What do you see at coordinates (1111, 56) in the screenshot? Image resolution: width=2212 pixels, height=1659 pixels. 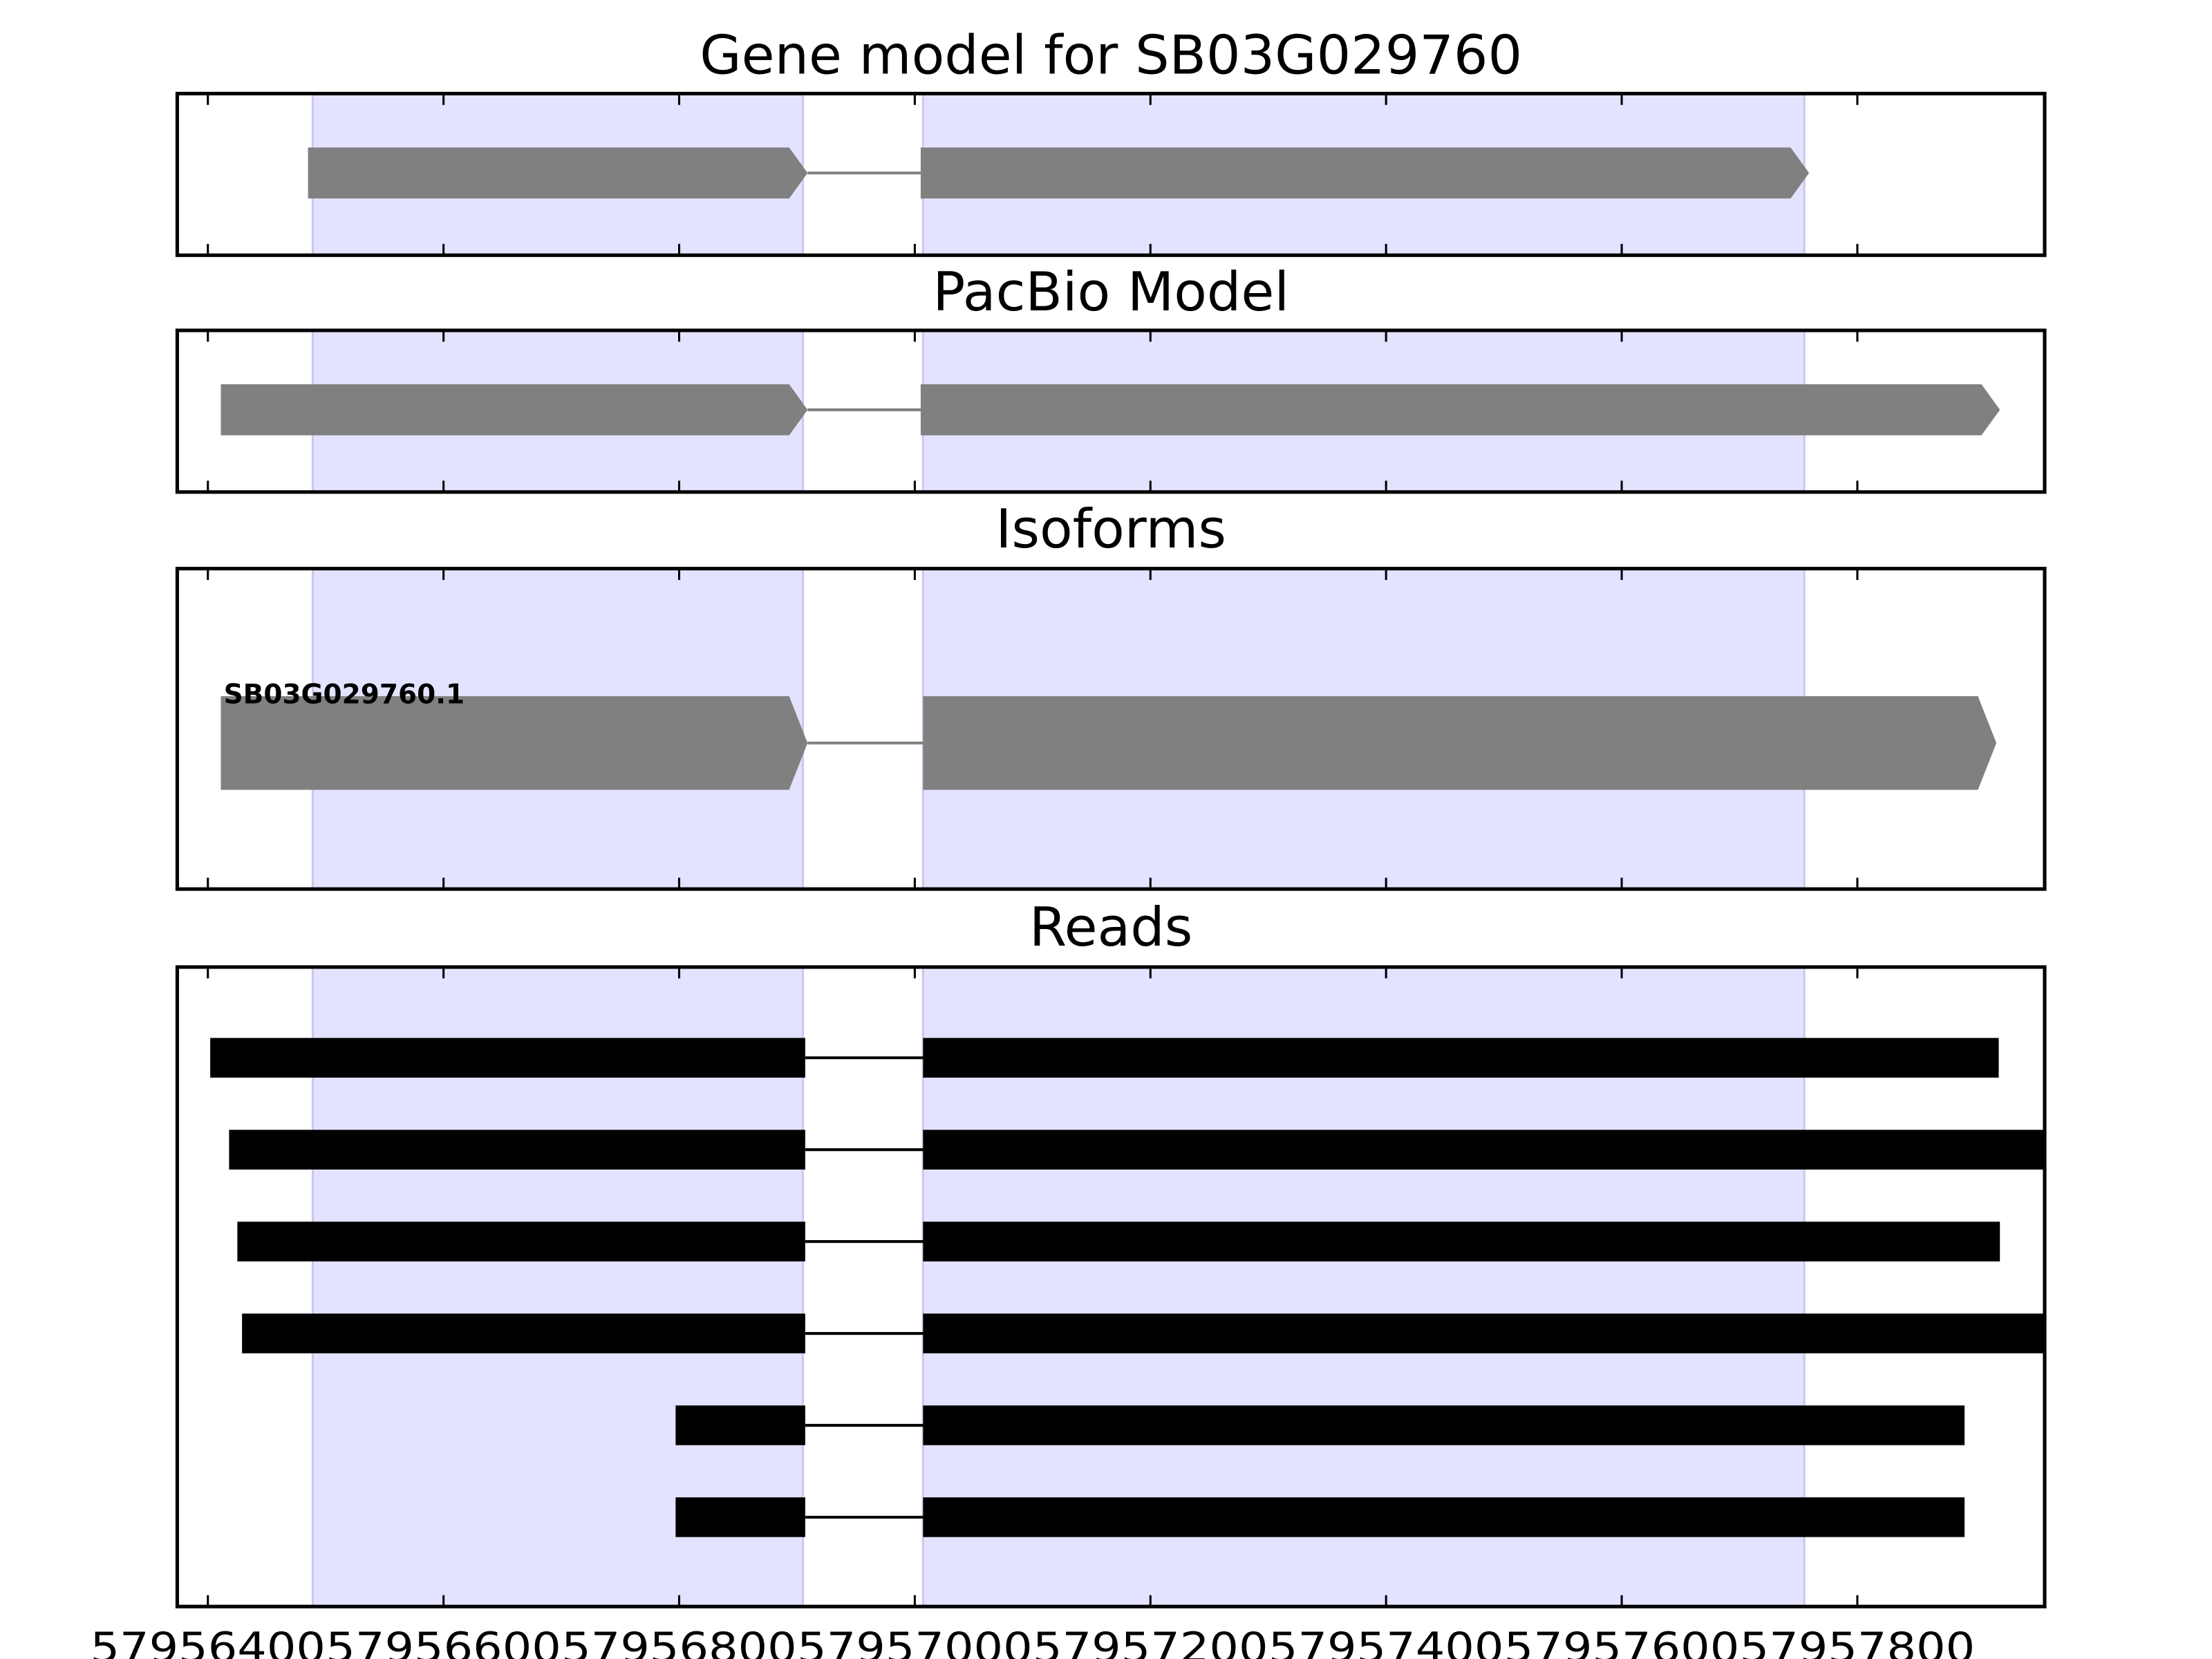 I see `panel-title: Gene model for SB03G029760` at bounding box center [1111, 56].